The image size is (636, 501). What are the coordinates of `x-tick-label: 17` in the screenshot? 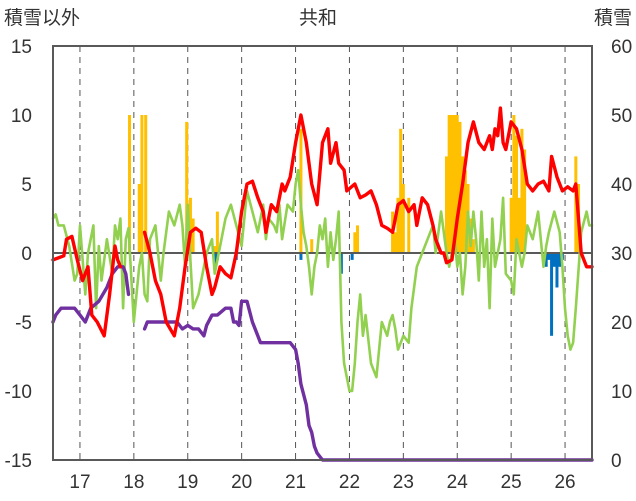 It's located at (79, 482).